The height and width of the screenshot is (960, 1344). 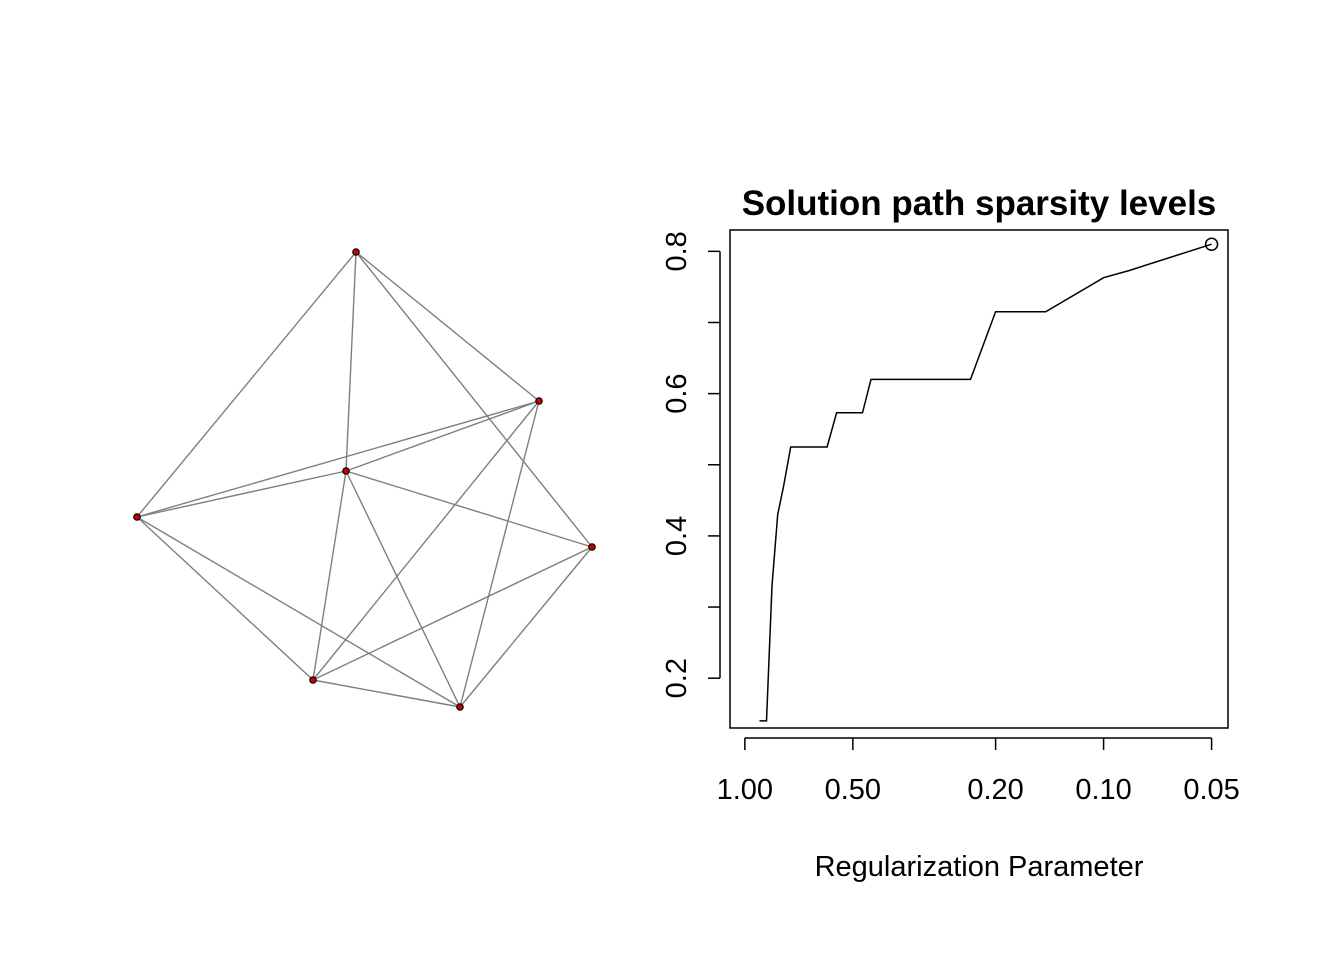 What do you see at coordinates (1211, 244) in the screenshot?
I see `endpoint-marker` at bounding box center [1211, 244].